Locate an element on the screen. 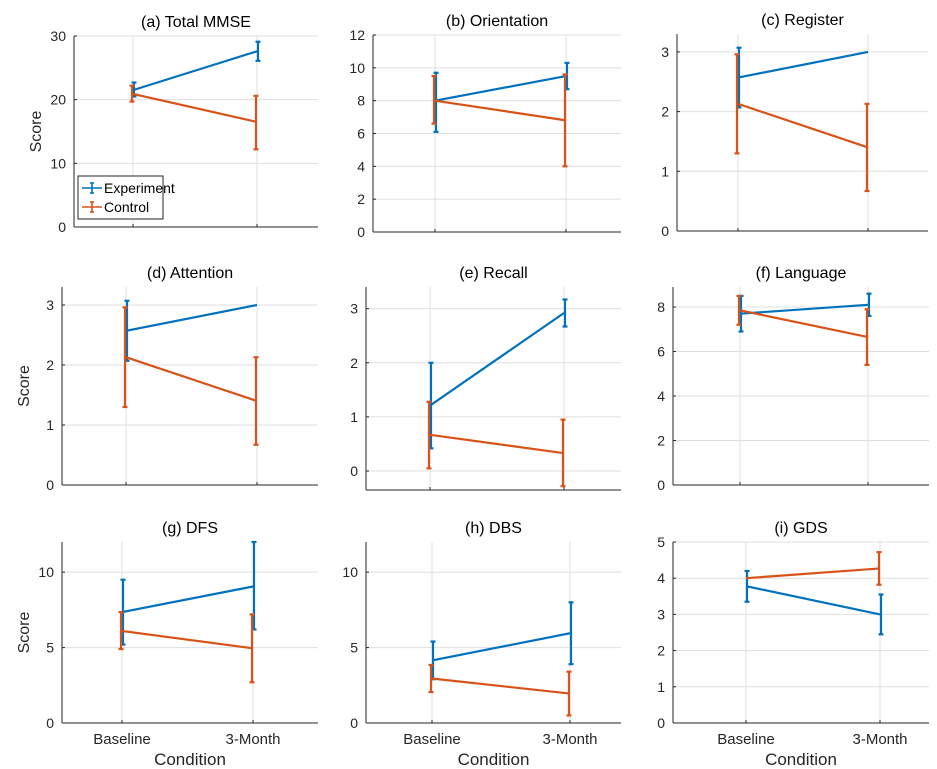  legend-item: Experiment is located at coordinates (128, 188).